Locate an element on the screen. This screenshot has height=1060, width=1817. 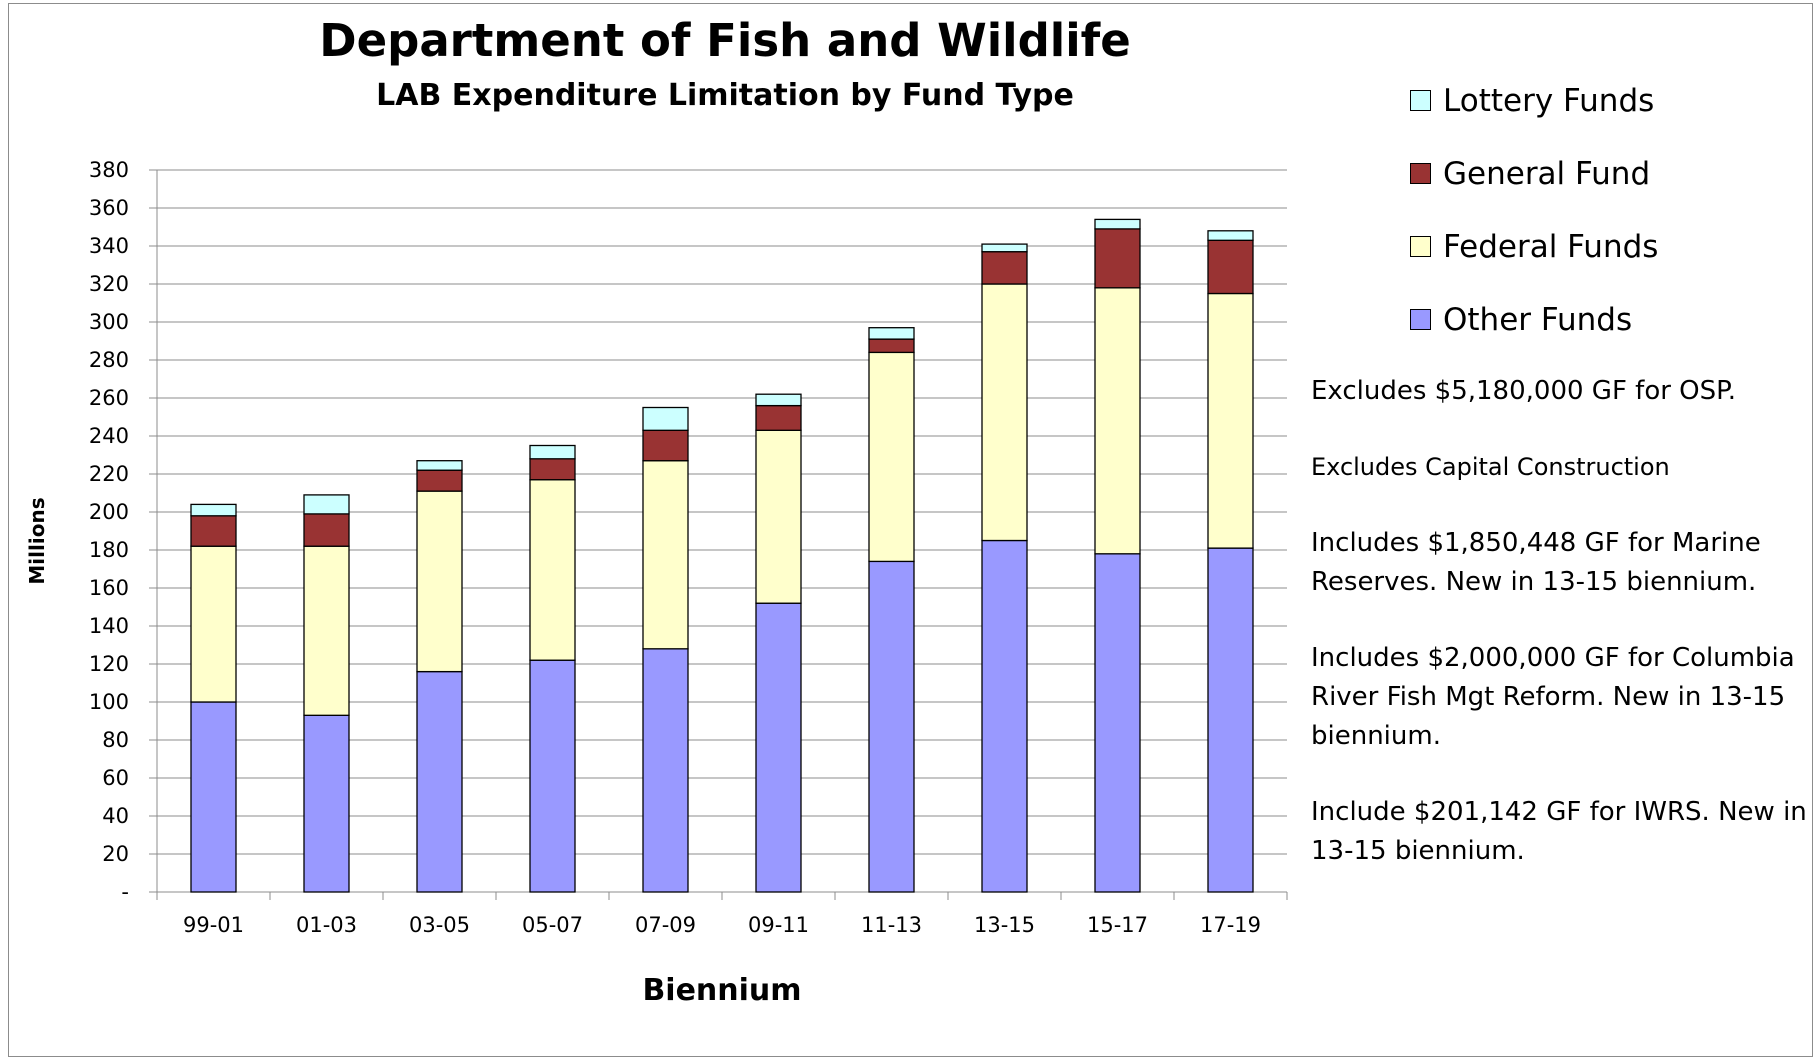
x-tick-label: 07-09 is located at coordinates (665, 925).